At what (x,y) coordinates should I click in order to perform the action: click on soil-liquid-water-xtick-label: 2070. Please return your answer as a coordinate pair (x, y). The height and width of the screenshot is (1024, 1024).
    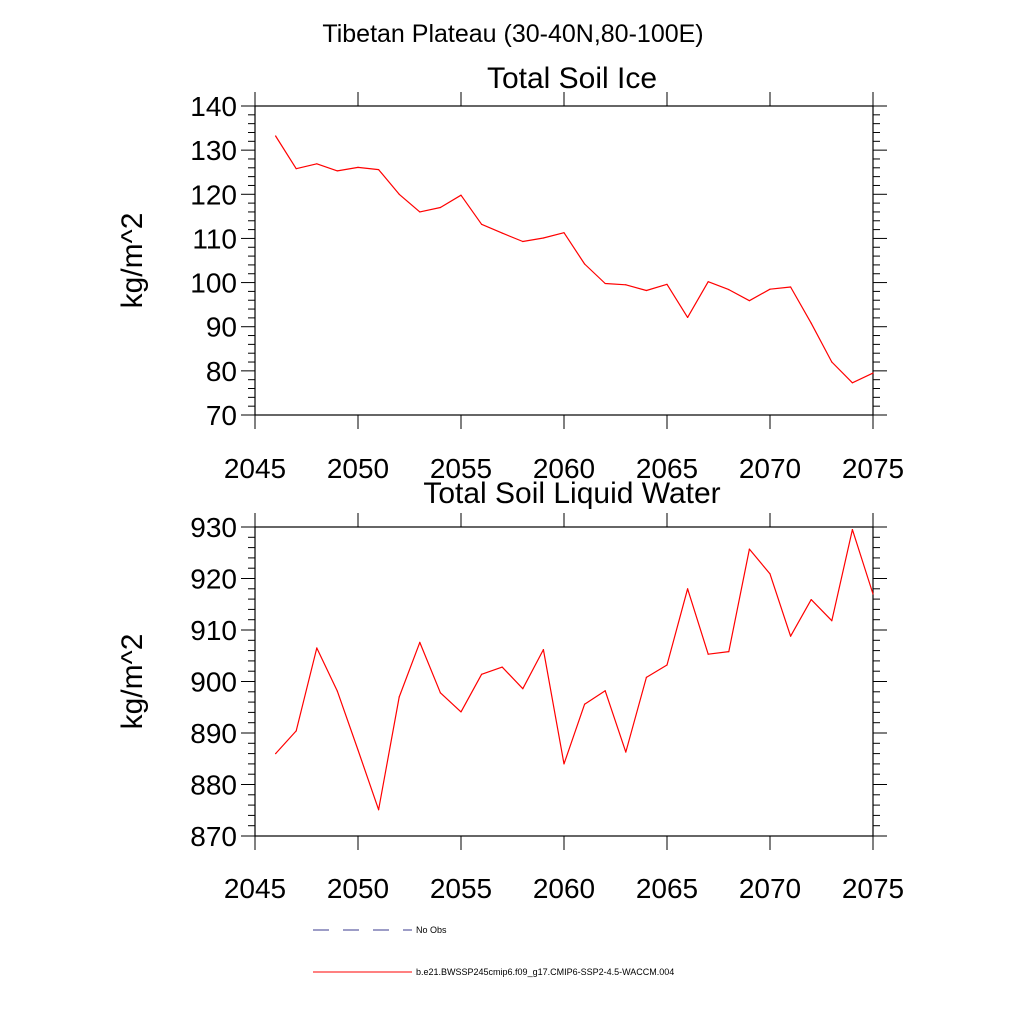
    Looking at the image, I should click on (770, 888).